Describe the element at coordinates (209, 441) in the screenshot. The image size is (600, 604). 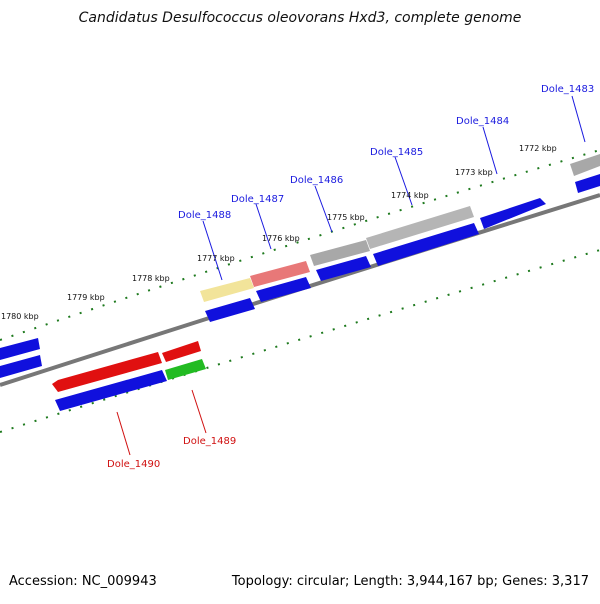
I see `gene-label: Dole_1489` at that location.